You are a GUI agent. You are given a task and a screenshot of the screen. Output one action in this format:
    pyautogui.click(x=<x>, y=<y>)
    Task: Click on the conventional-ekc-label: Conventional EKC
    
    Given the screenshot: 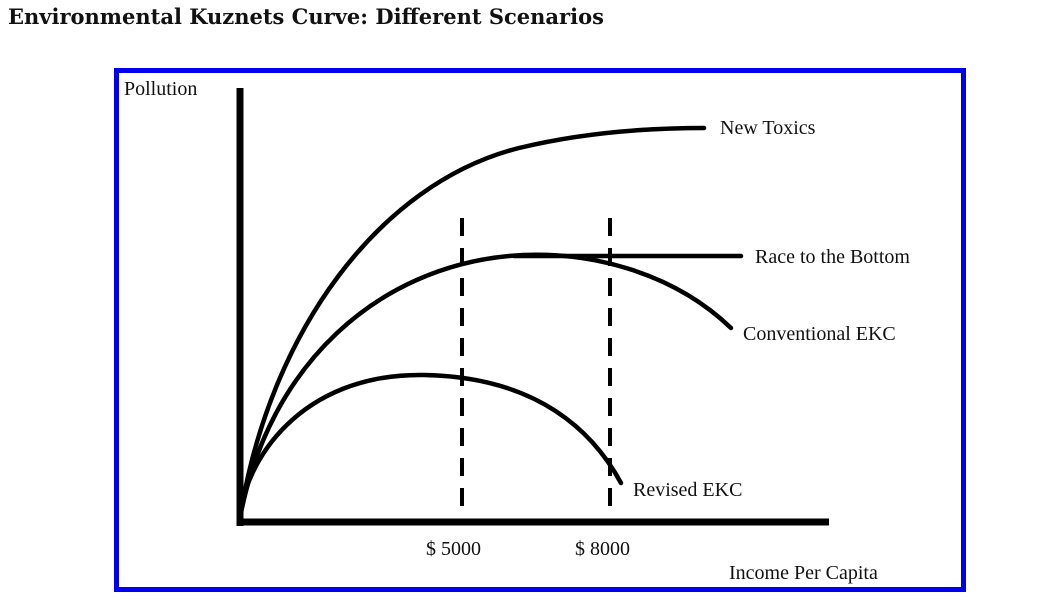 What is the action you would take?
    pyautogui.click(x=819, y=334)
    